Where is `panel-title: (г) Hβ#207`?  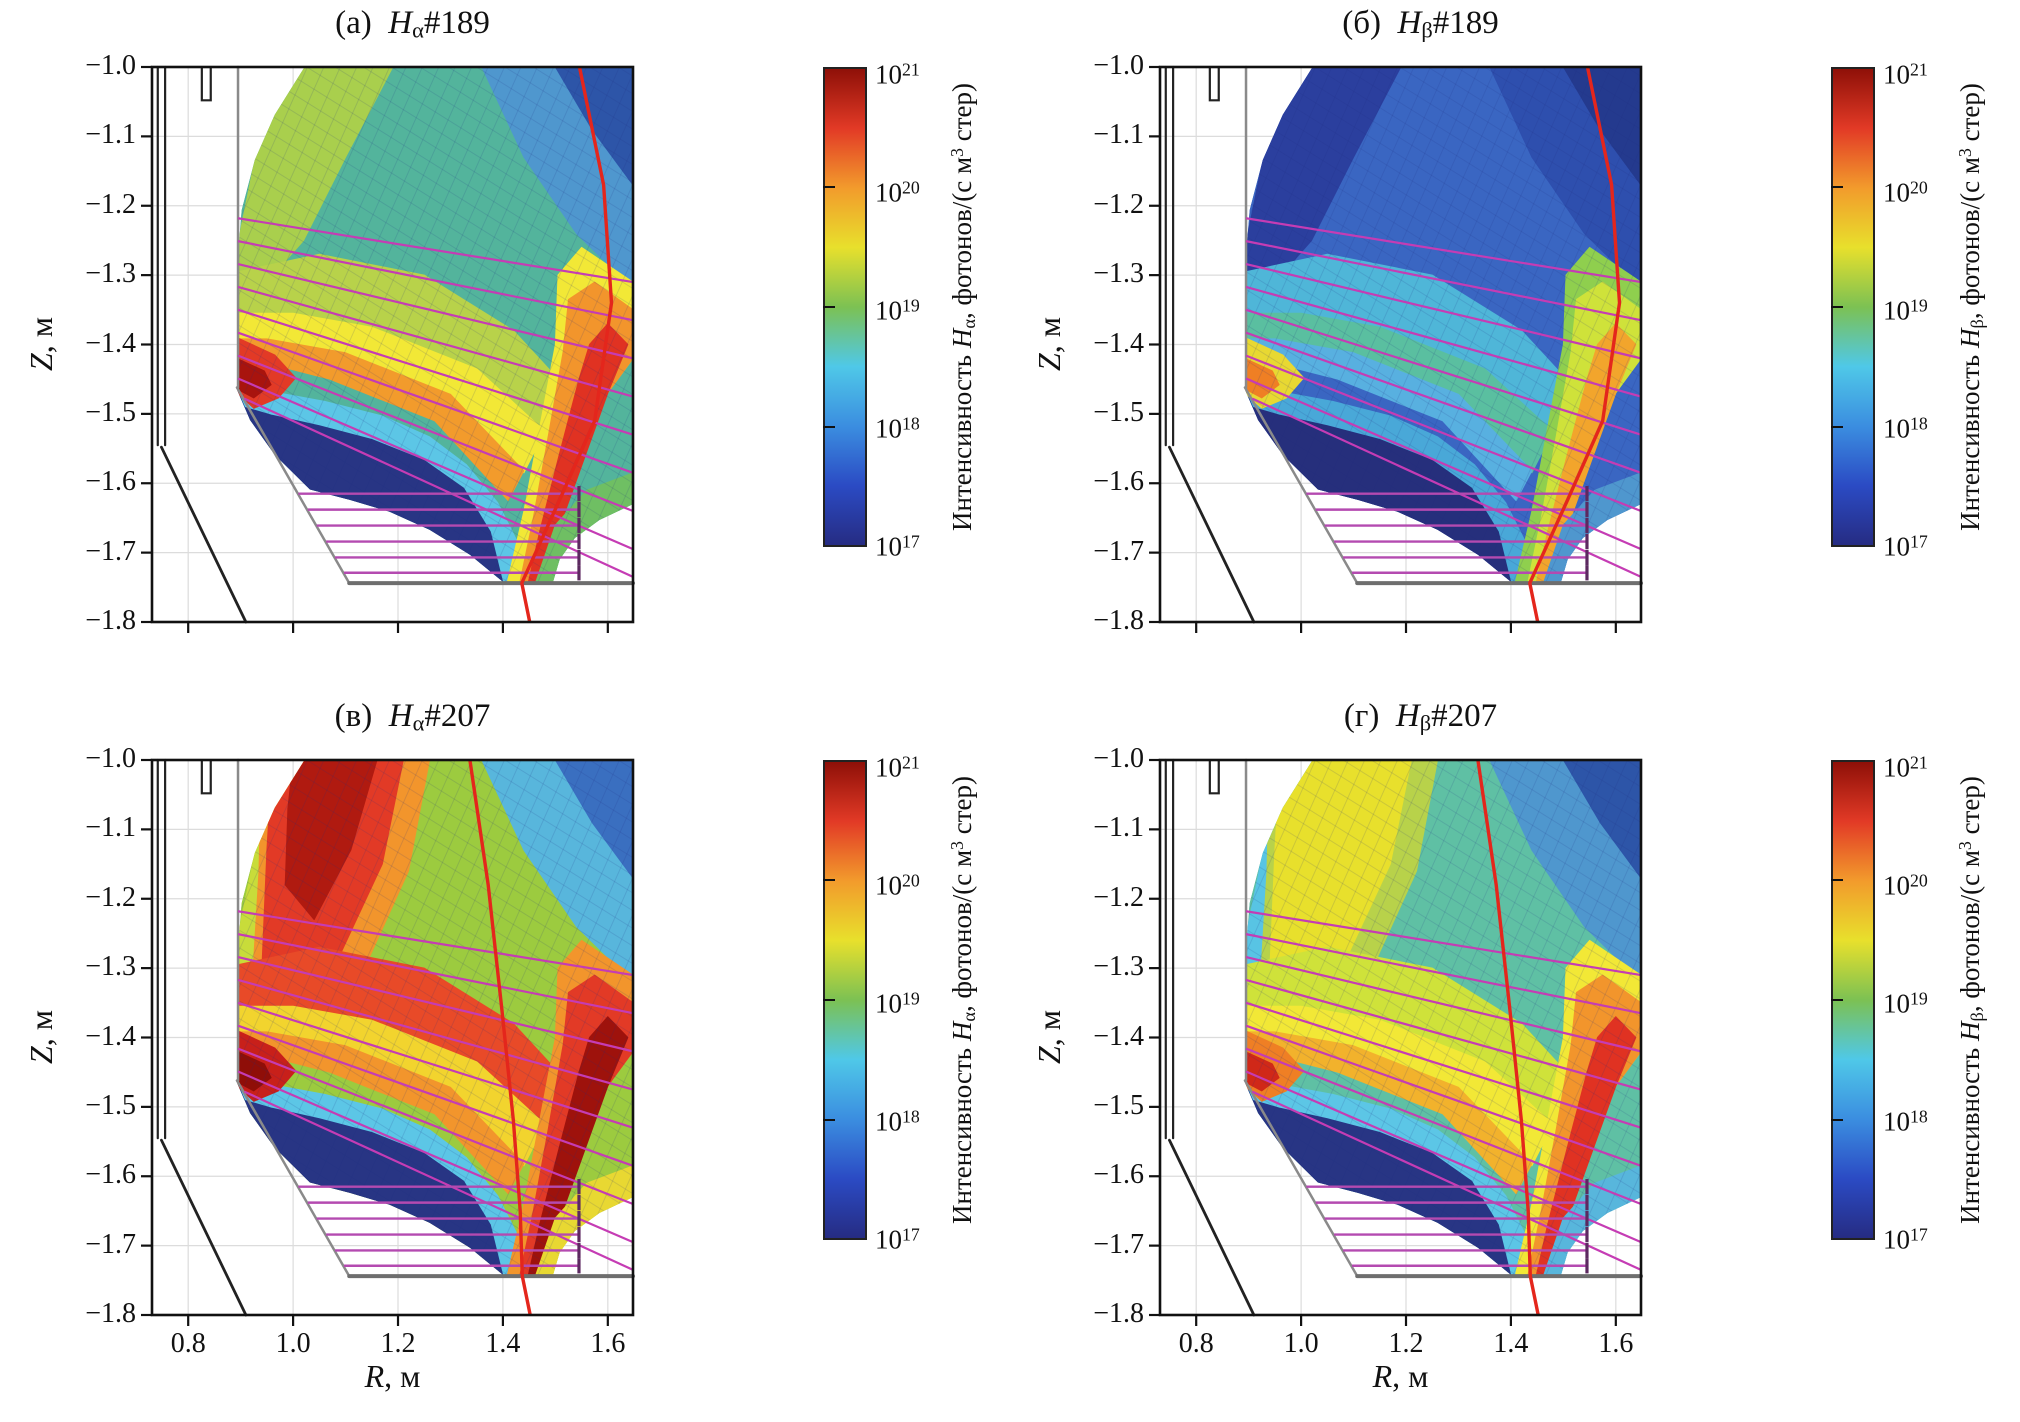
panel-title: (г) Hβ#207 is located at coordinates (1420, 717).